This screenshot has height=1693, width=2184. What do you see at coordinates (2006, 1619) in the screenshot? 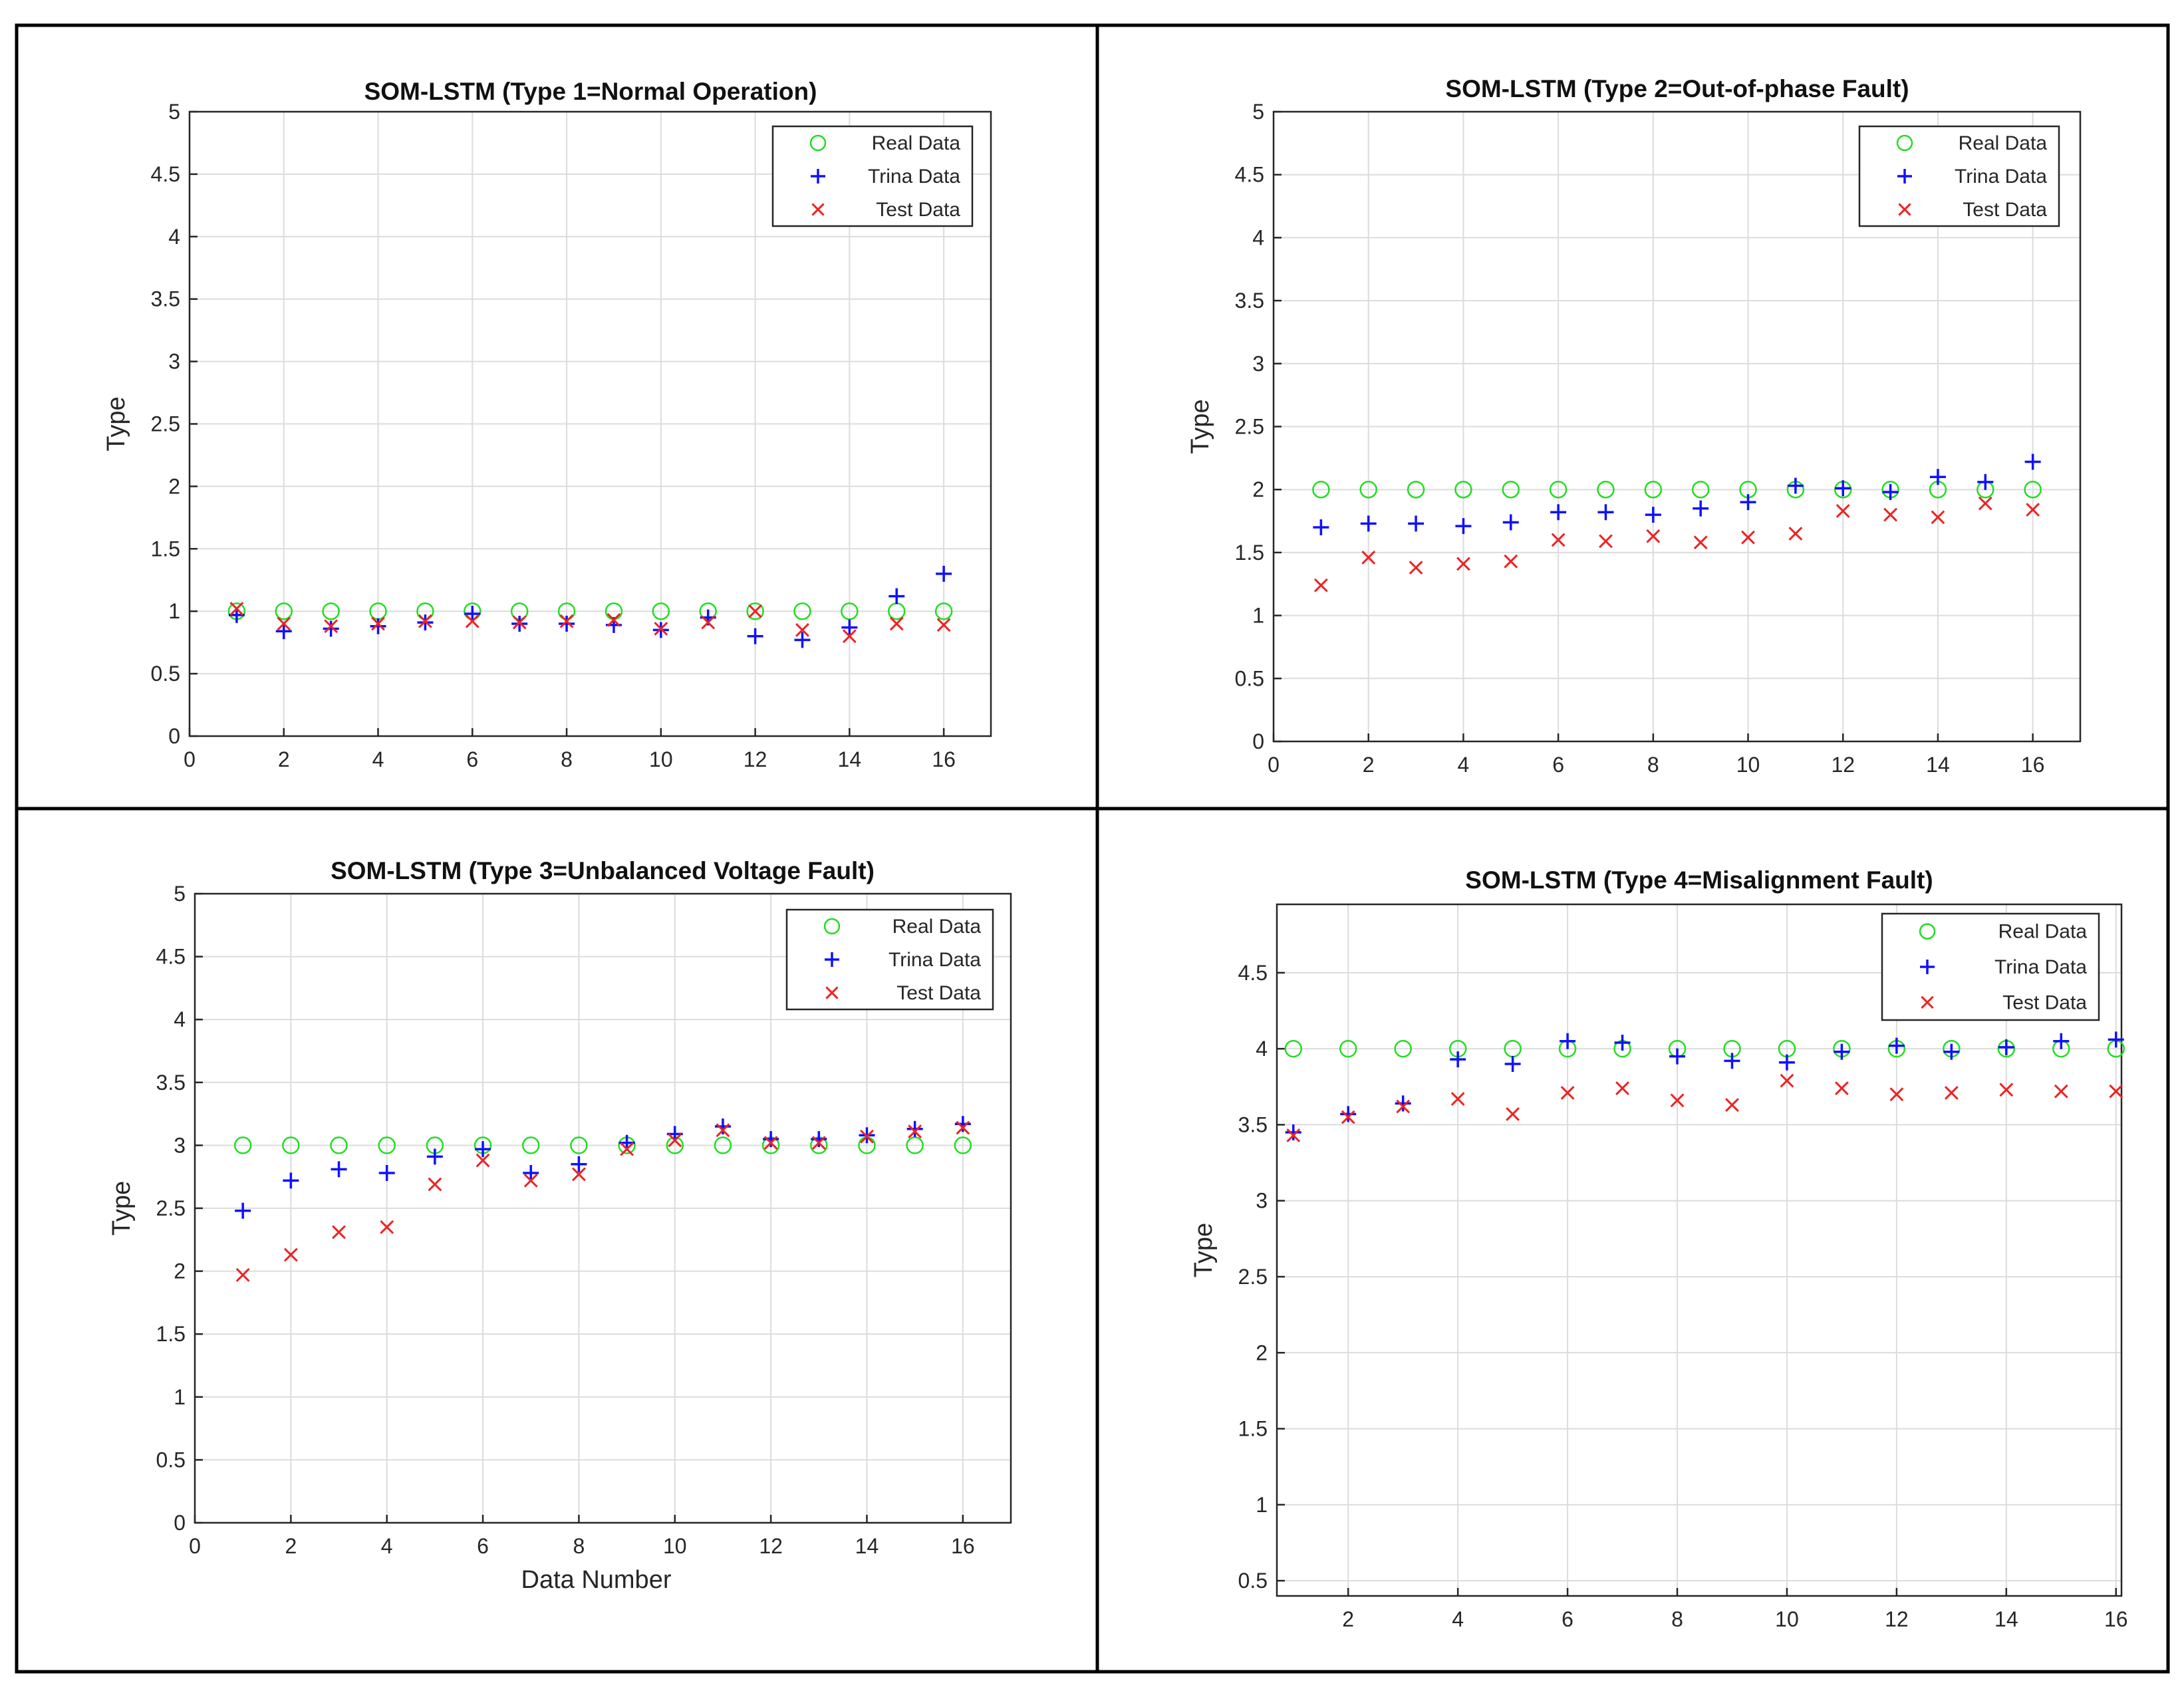
I see `chart-4-xtick-label: 14` at bounding box center [2006, 1619].